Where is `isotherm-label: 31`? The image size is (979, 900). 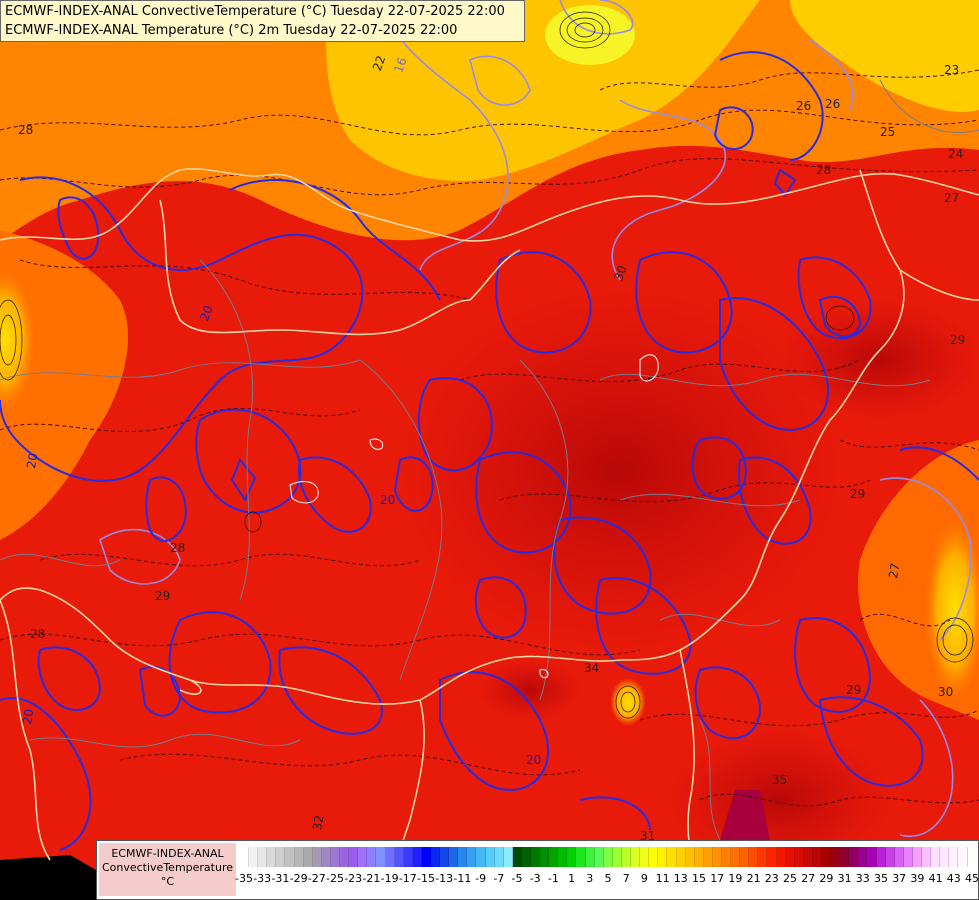
isotherm-label: 31 is located at coordinates (647, 836).